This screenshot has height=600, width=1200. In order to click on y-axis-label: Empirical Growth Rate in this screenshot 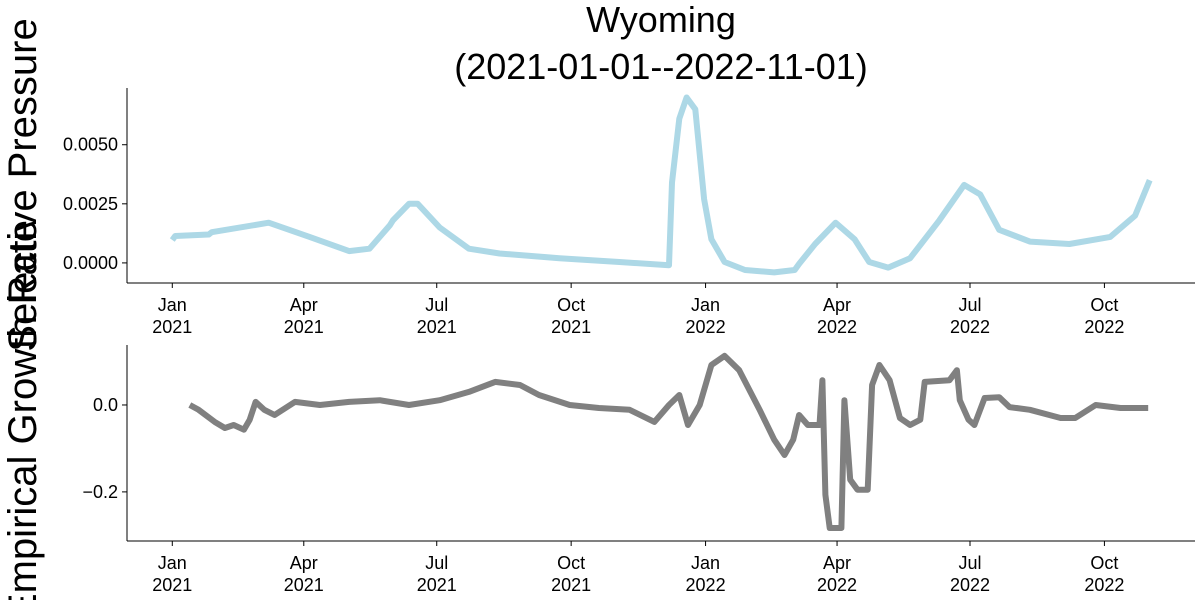, I will do `click(23, 410)`.